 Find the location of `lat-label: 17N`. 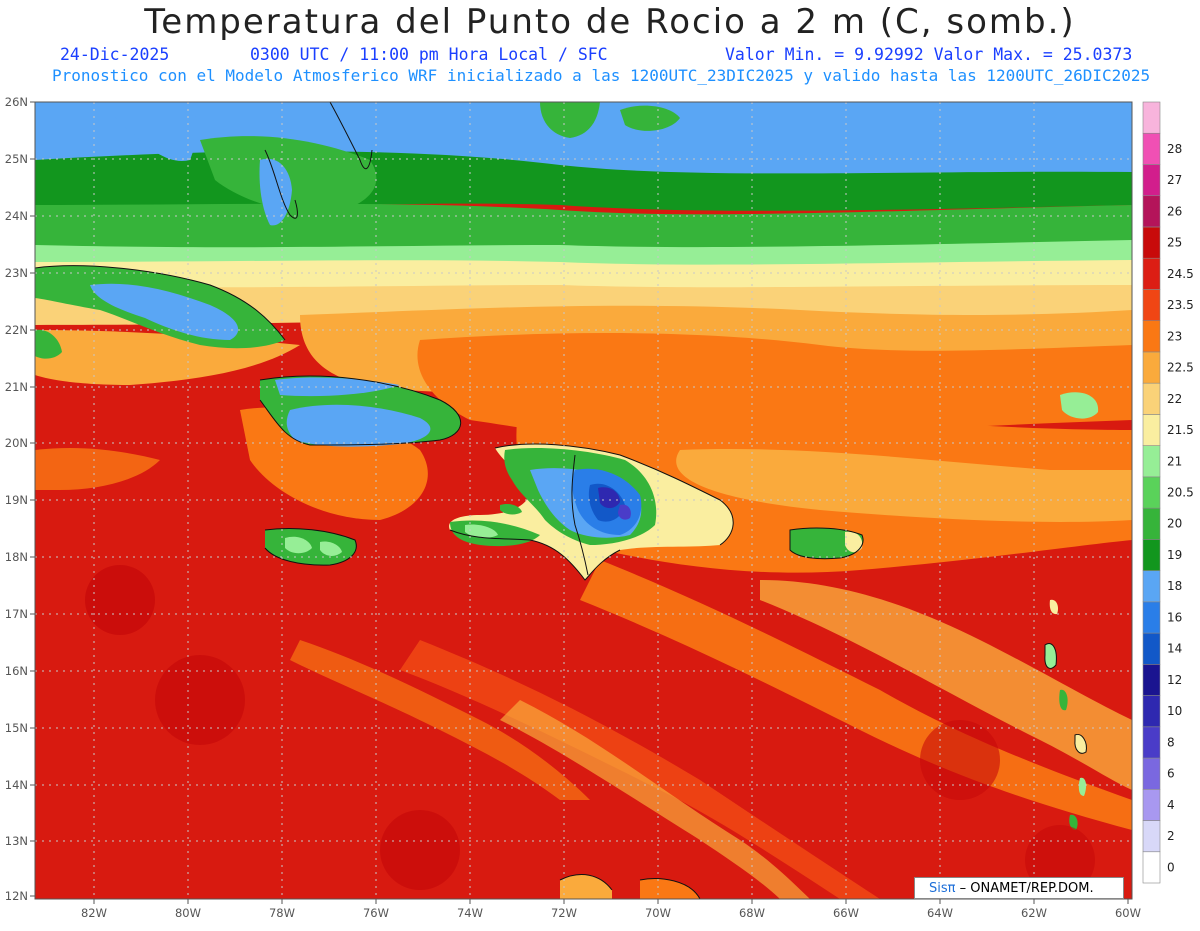

lat-label: 17N is located at coordinates (16, 614).